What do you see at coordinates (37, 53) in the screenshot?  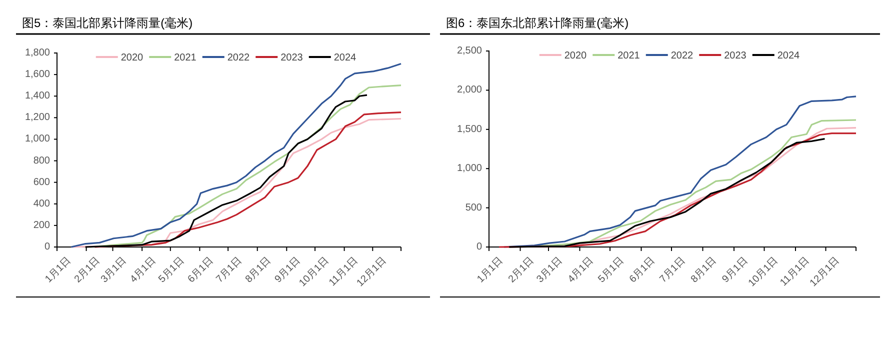 I see `y-tick-label: 1,800` at bounding box center [37, 53].